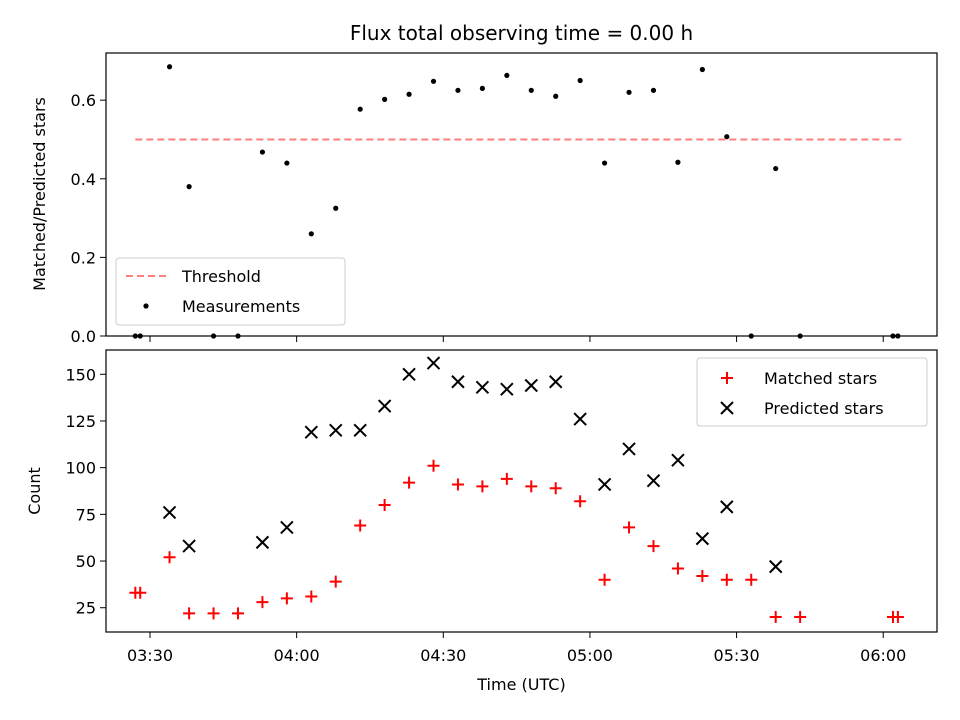 The height and width of the screenshot is (720, 960). I want to click on ratio-y-tick-label: 0.4, so click(83, 179).